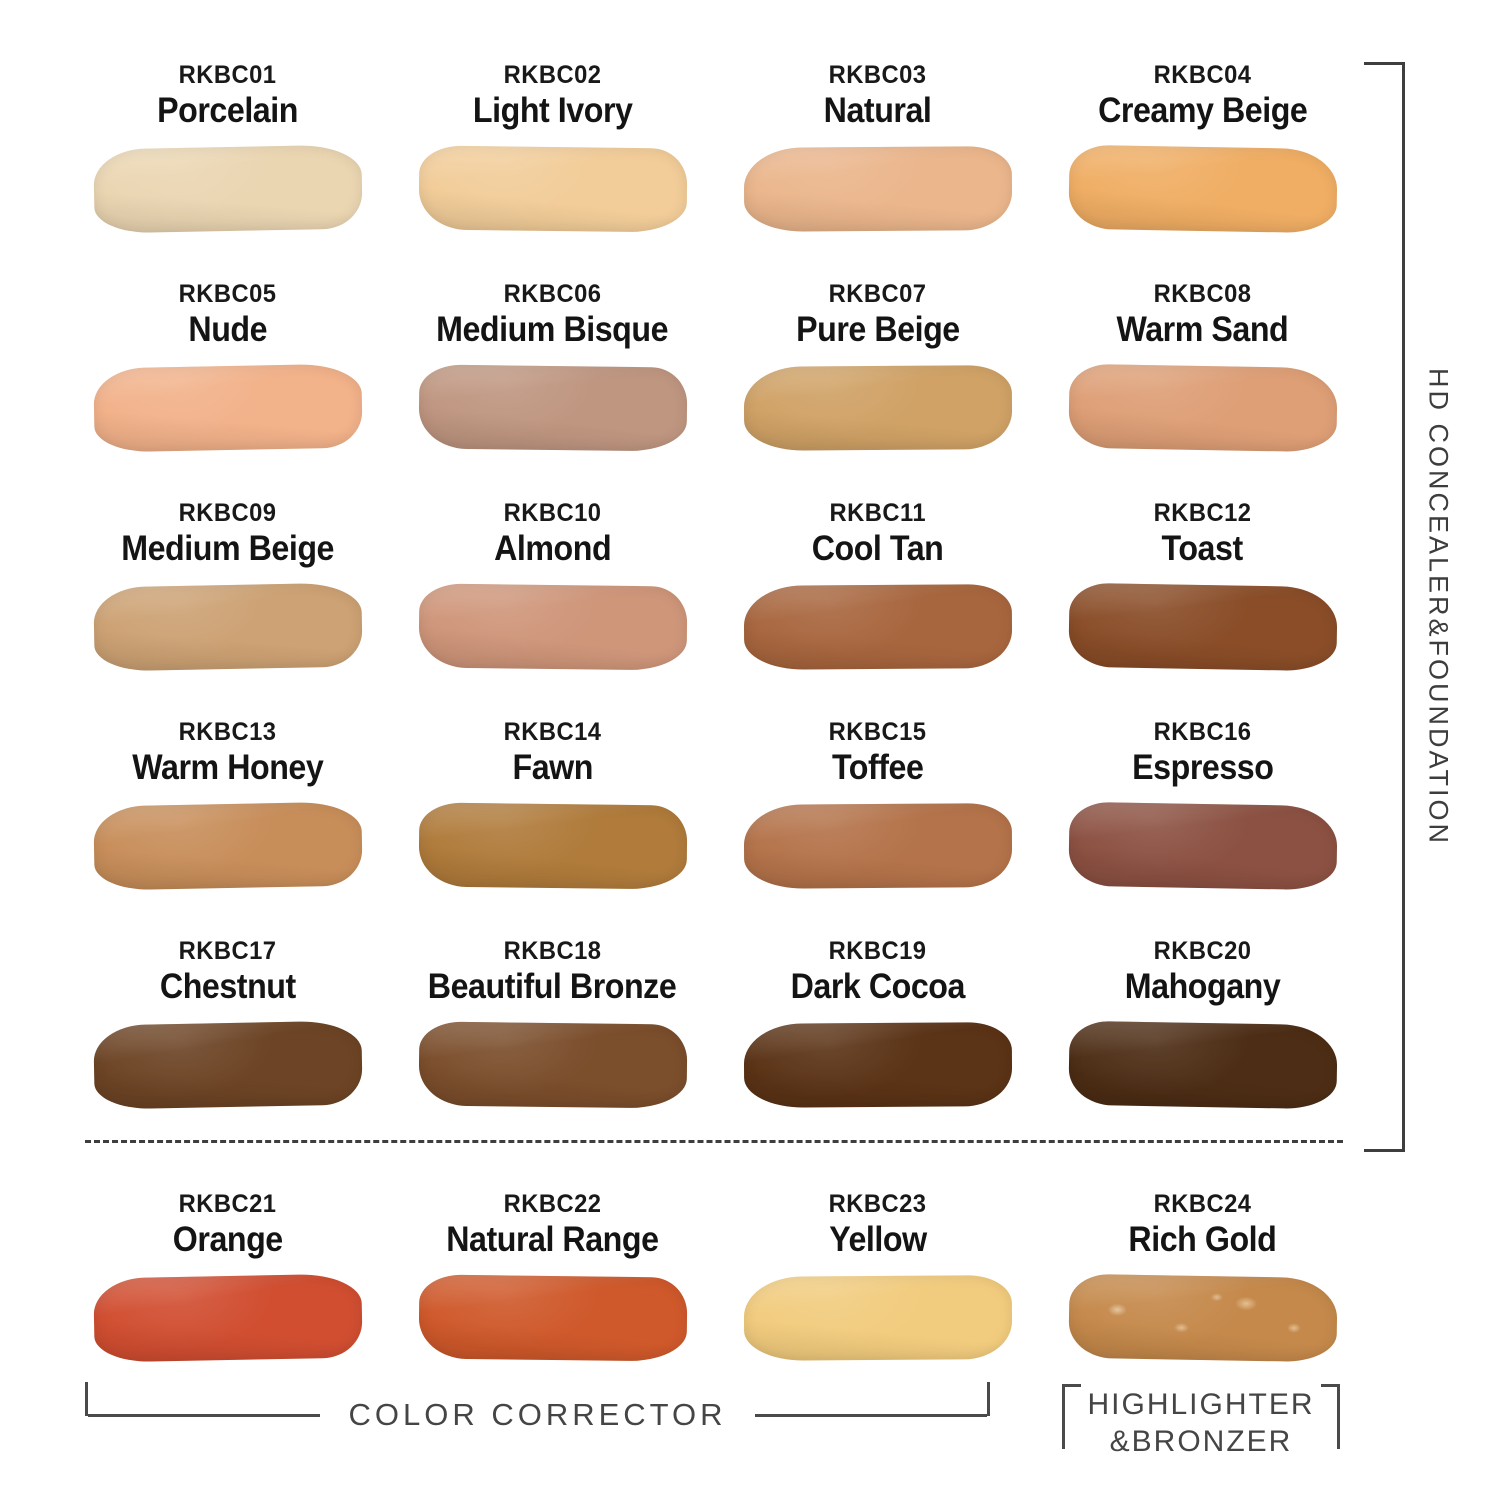  Describe the element at coordinates (552, 1204) in the screenshot. I see `shade-code: RKBC22` at that location.